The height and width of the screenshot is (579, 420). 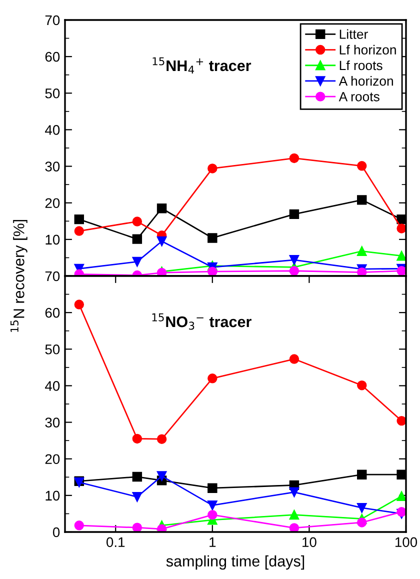 What do you see at coordinates (115, 542) in the screenshot?
I see `x-tick-label: 0.1` at bounding box center [115, 542].